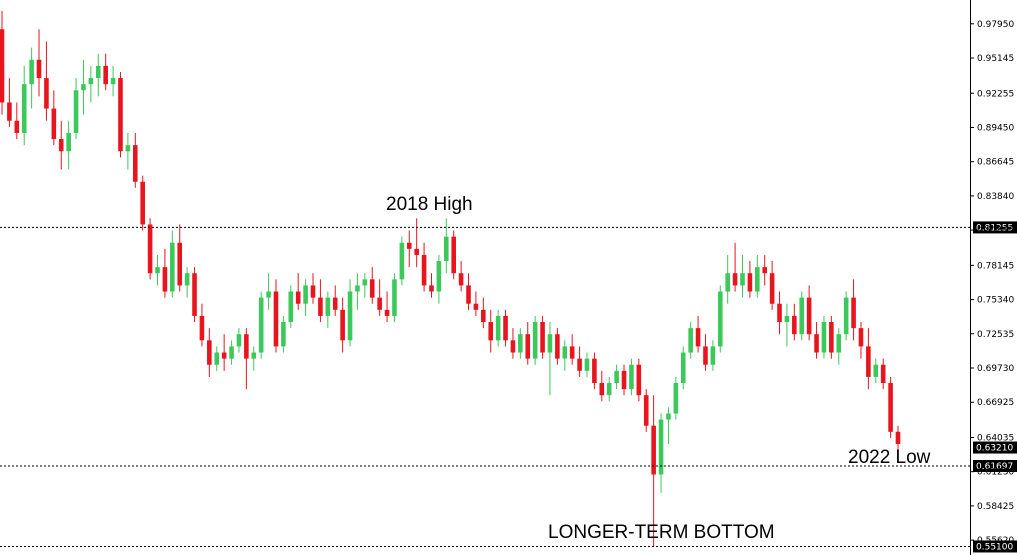 The height and width of the screenshot is (555, 1017). Describe the element at coordinates (995, 231) in the screenshot. I see `y-tick-label: 0.81035` at that location.